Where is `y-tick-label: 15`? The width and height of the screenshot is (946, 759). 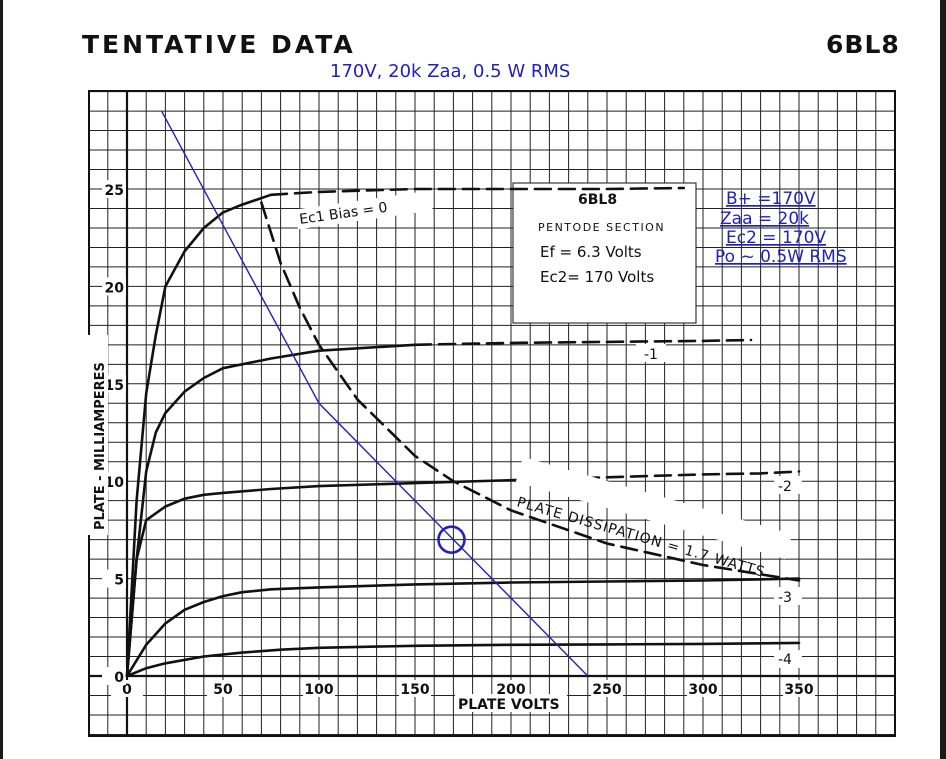 y-tick-label: 15 is located at coordinates (114, 386).